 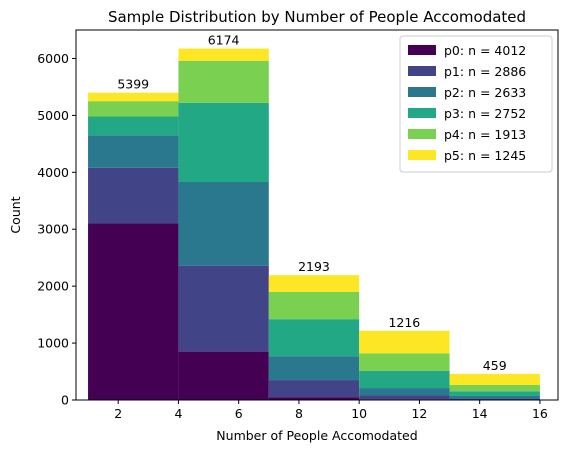 What do you see at coordinates (223, 54) in the screenshot?
I see `bar-segment-p5-bin1` at bounding box center [223, 54].